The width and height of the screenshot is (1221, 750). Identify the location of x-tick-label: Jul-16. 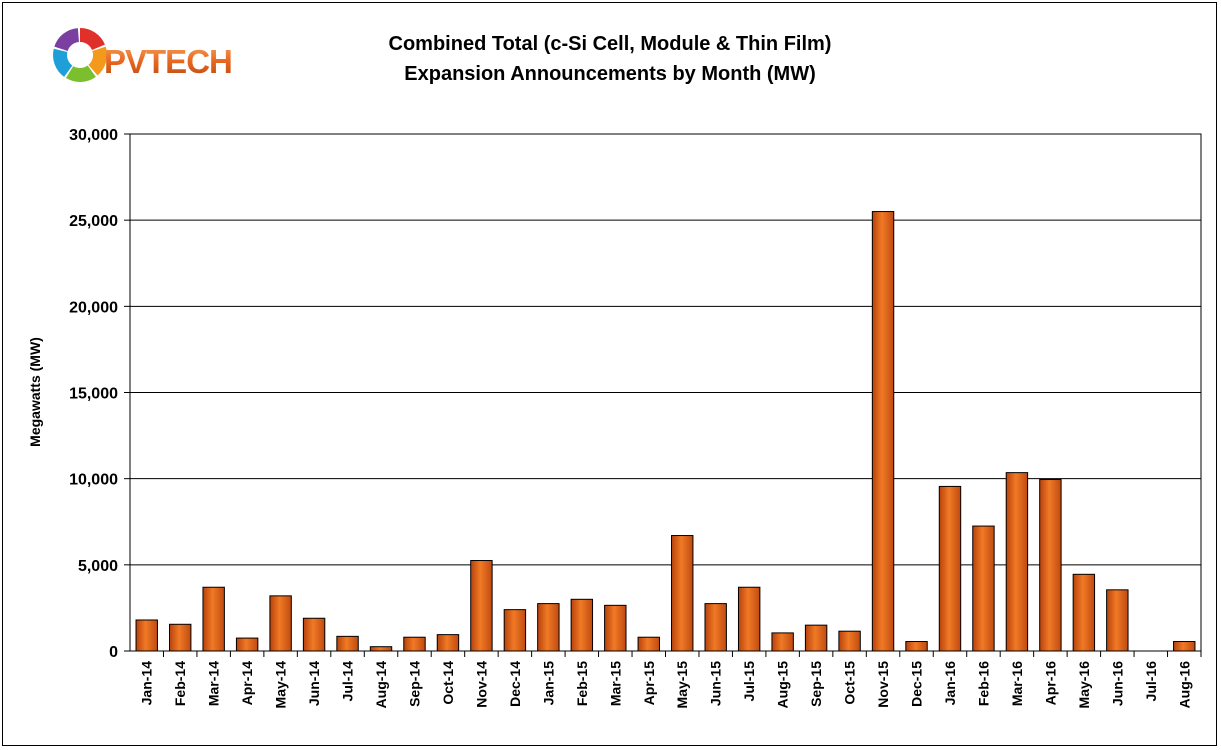
(1151, 681).